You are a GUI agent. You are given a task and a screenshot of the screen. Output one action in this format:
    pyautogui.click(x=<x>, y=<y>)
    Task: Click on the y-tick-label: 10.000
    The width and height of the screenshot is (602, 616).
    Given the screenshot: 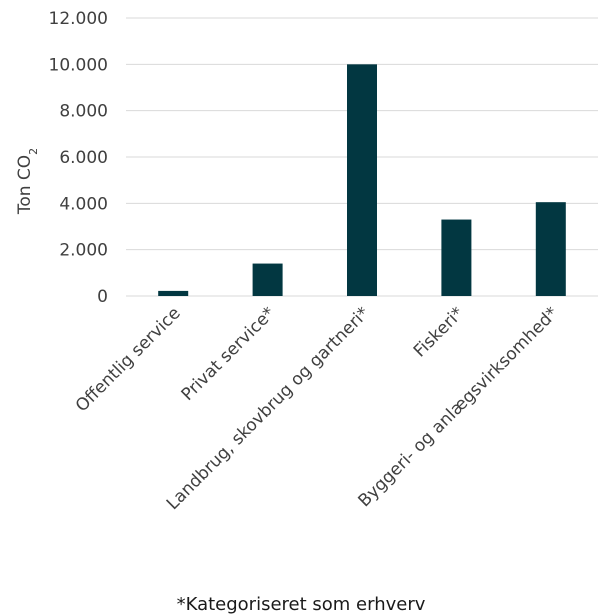 What is the action you would take?
    pyautogui.click(x=78, y=65)
    